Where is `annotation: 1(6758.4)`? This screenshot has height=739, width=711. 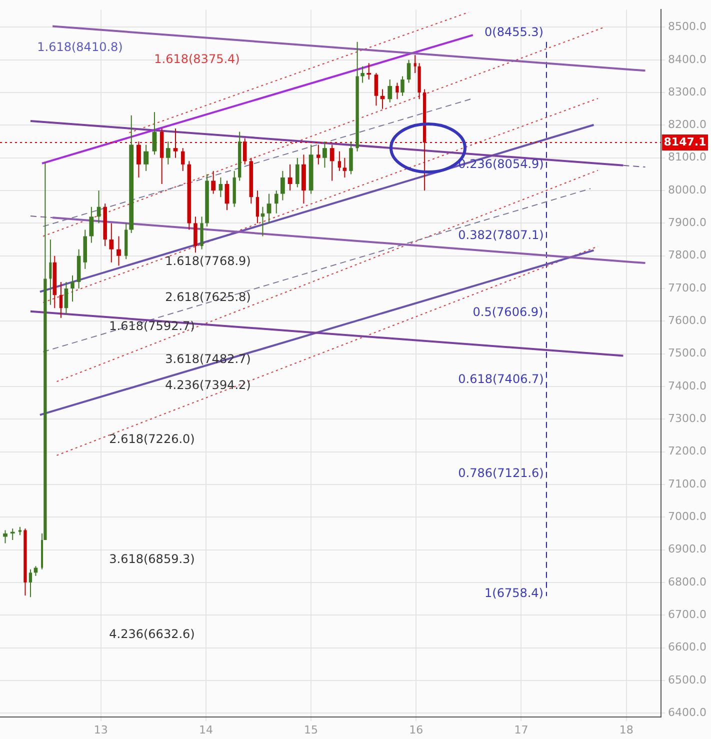 annotation: 1(6758.4) is located at coordinates (514, 593).